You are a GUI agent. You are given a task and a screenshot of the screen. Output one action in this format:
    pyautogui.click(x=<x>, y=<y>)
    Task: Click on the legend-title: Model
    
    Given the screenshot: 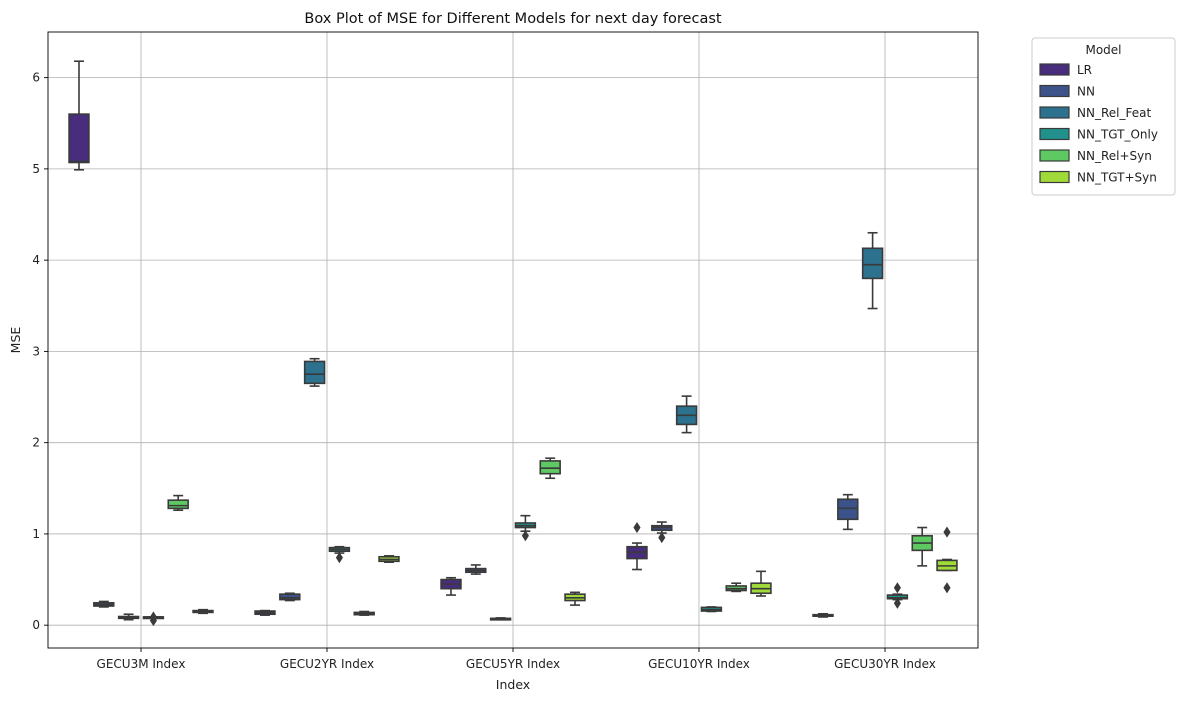 What is the action you would take?
    pyautogui.click(x=1103, y=50)
    